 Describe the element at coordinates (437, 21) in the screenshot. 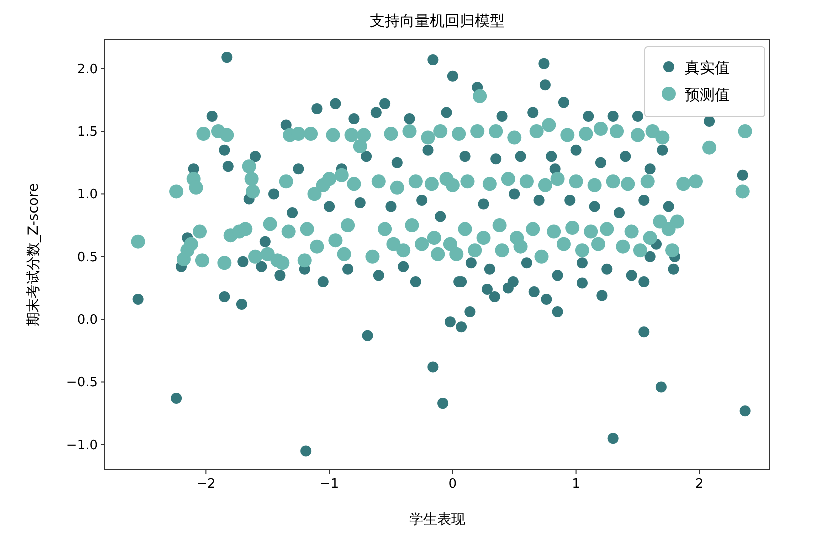

I see `chart-title: 支持向量机回归模型` at that location.